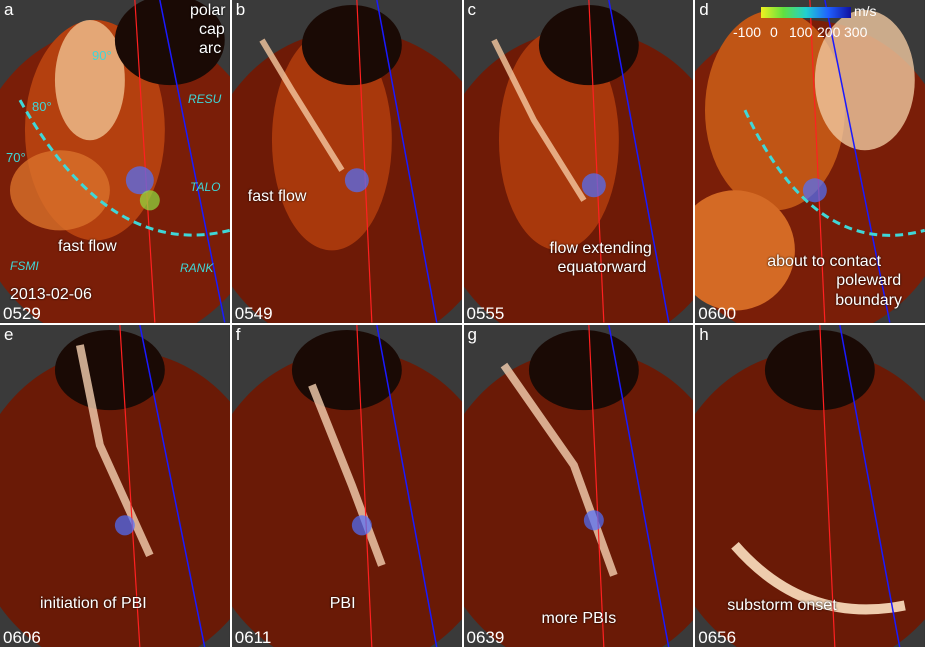  I want to click on panel-letter: c, so click(472, 9).